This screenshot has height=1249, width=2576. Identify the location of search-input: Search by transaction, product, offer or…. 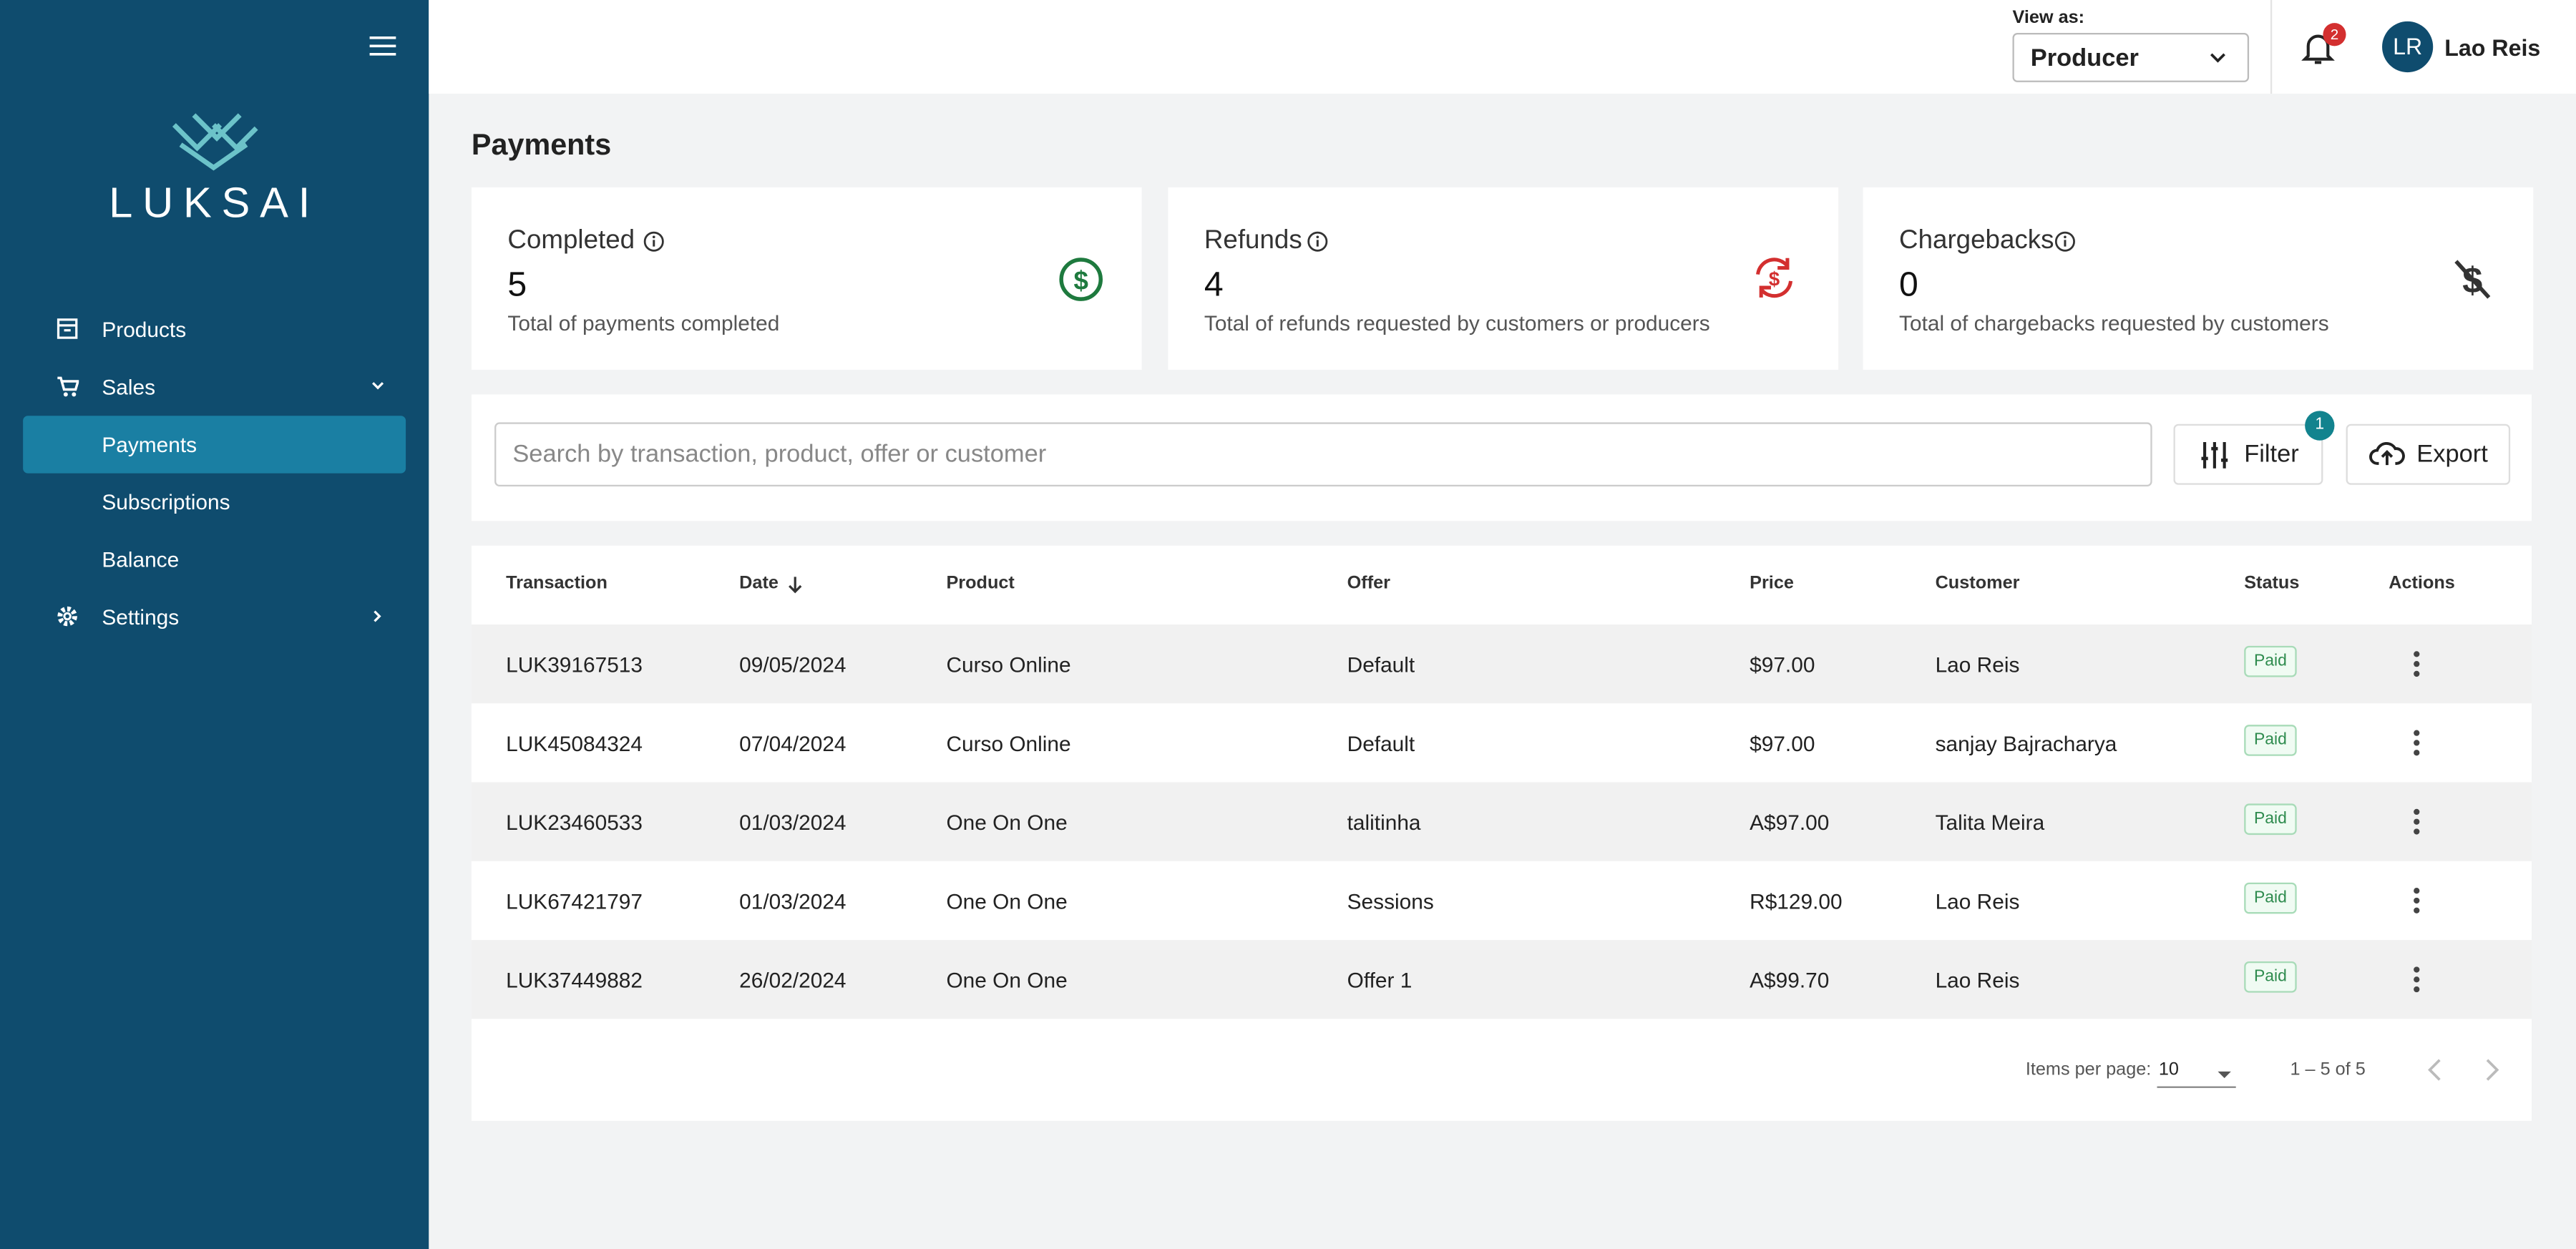
(1323, 455).